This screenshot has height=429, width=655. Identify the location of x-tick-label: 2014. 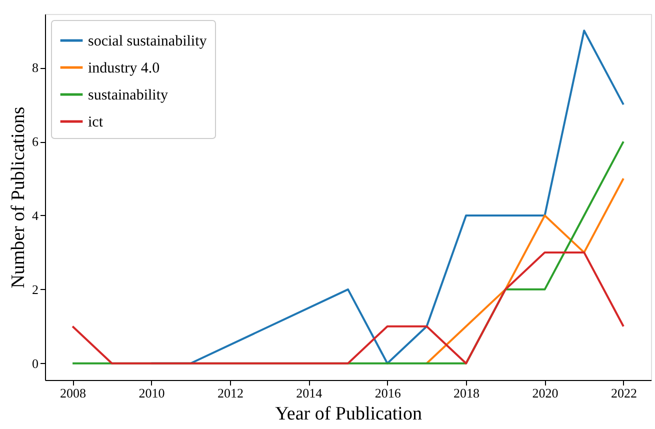
(309, 393).